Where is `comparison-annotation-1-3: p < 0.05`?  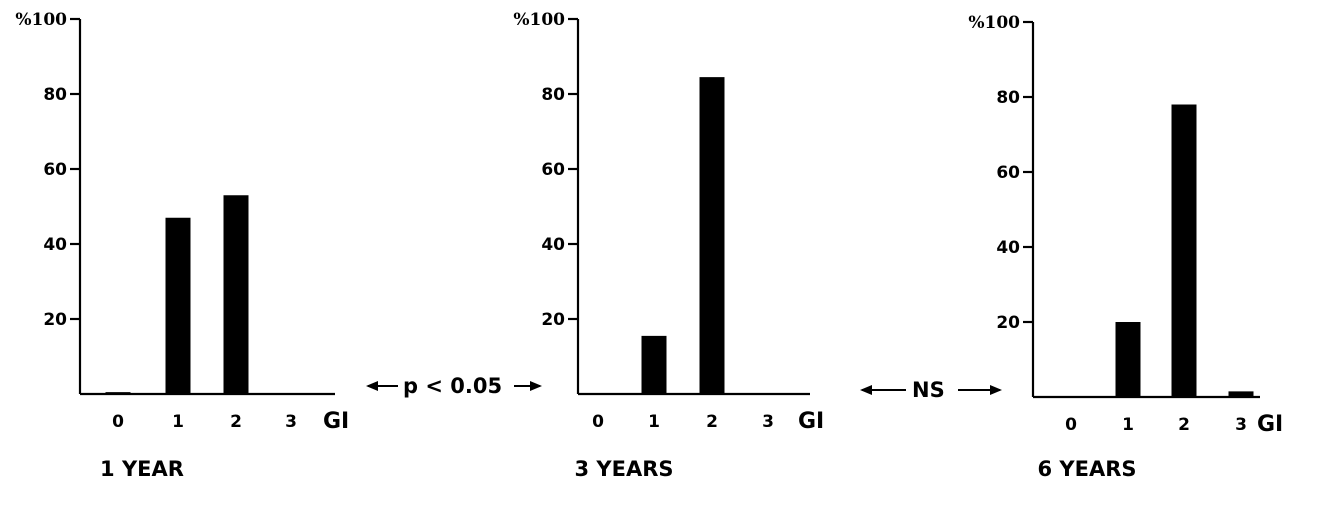
comparison-annotation-1-3: p < 0.05 is located at coordinates (454, 386).